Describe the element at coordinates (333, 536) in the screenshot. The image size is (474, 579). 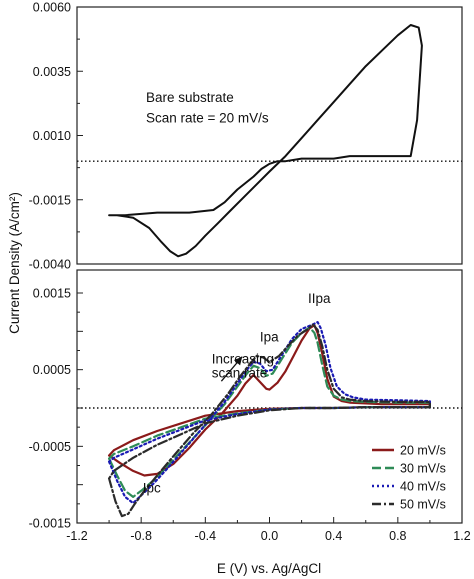
I see `bottom-x-tick-label: 0.4` at that location.